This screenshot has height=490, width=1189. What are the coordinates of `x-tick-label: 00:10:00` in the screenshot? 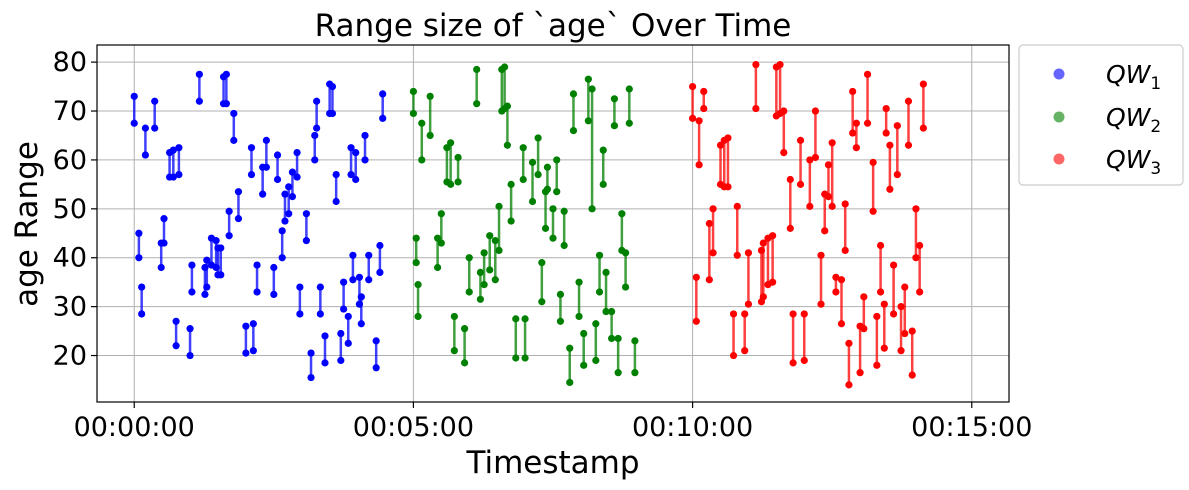 It's located at (692, 427).